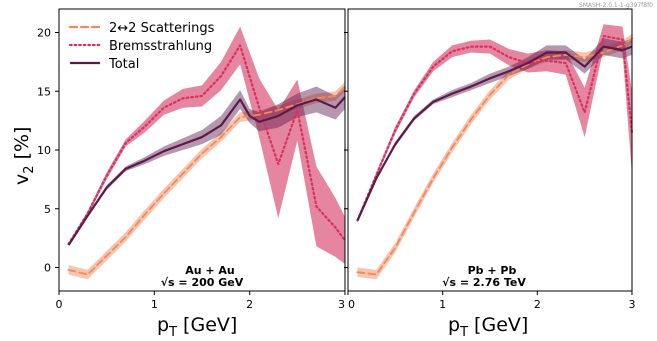 This screenshot has width=657, height=341. What do you see at coordinates (160, 46) in the screenshot?
I see `legend-label-dotted: Bremsstrahlung` at bounding box center [160, 46].